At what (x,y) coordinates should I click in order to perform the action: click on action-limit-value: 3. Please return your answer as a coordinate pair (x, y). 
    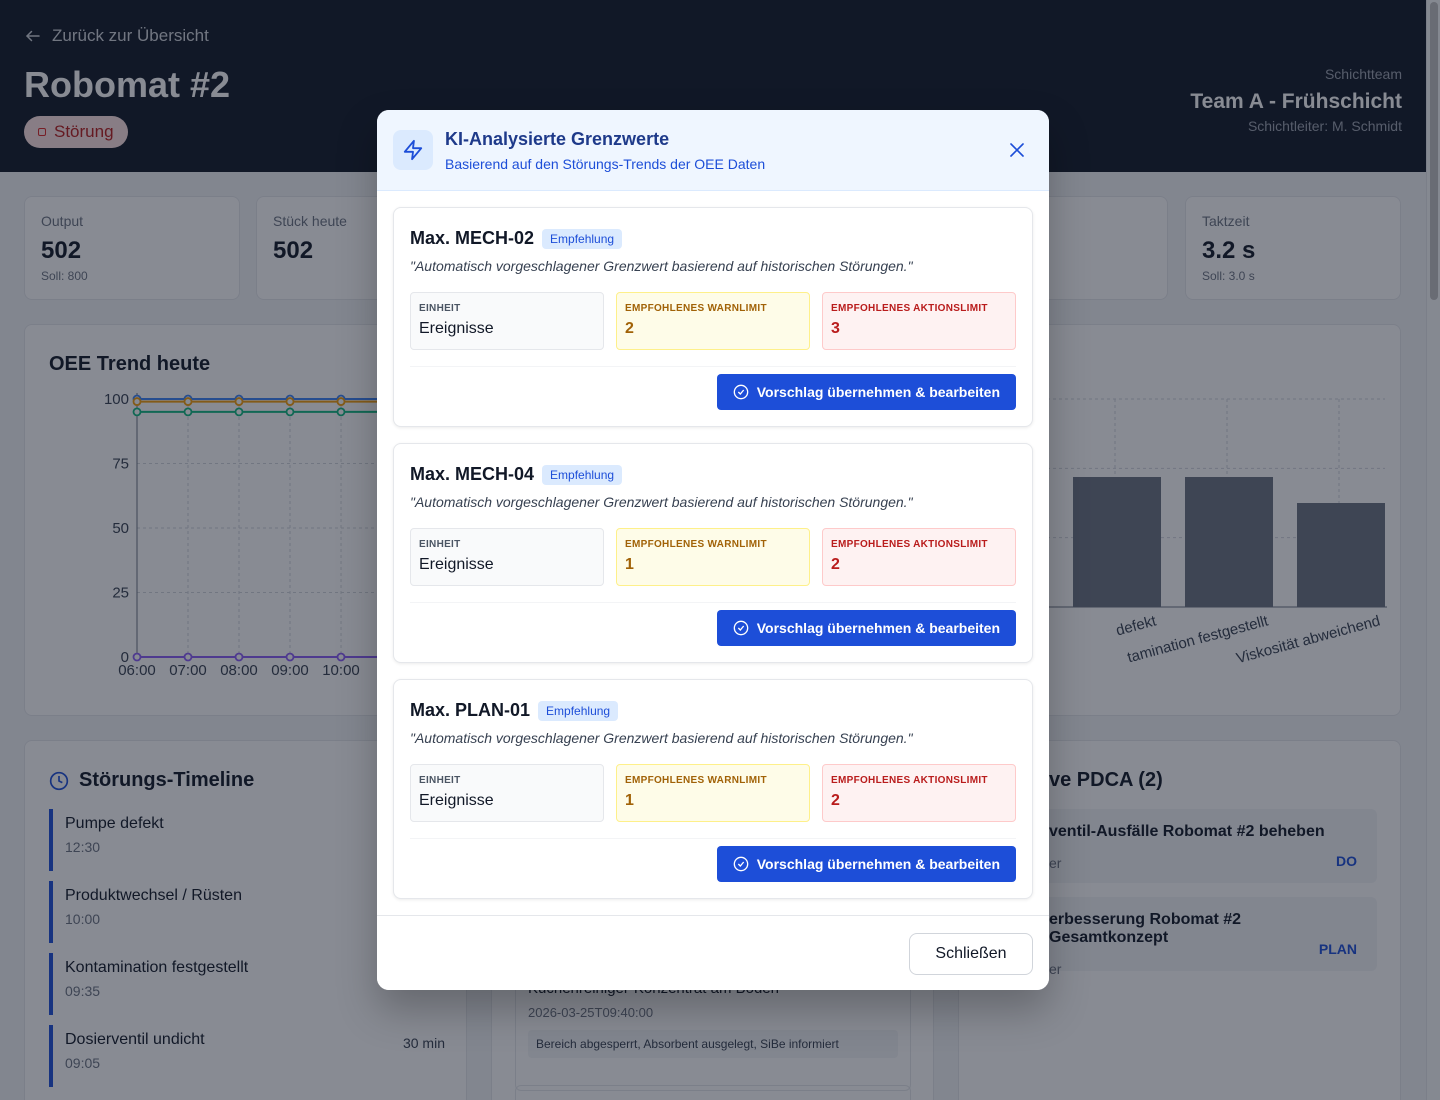
    Looking at the image, I should click on (835, 328).